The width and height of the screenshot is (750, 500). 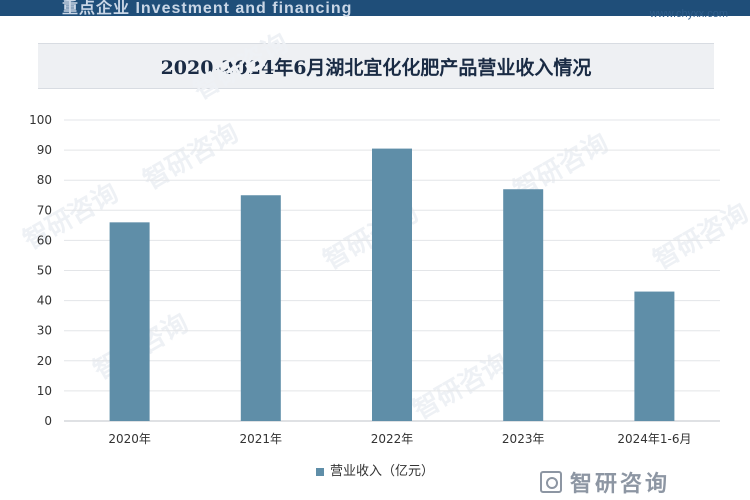 What do you see at coordinates (207, 8) in the screenshot?
I see `header-section-title: 重点企业 Investment and financing` at bounding box center [207, 8].